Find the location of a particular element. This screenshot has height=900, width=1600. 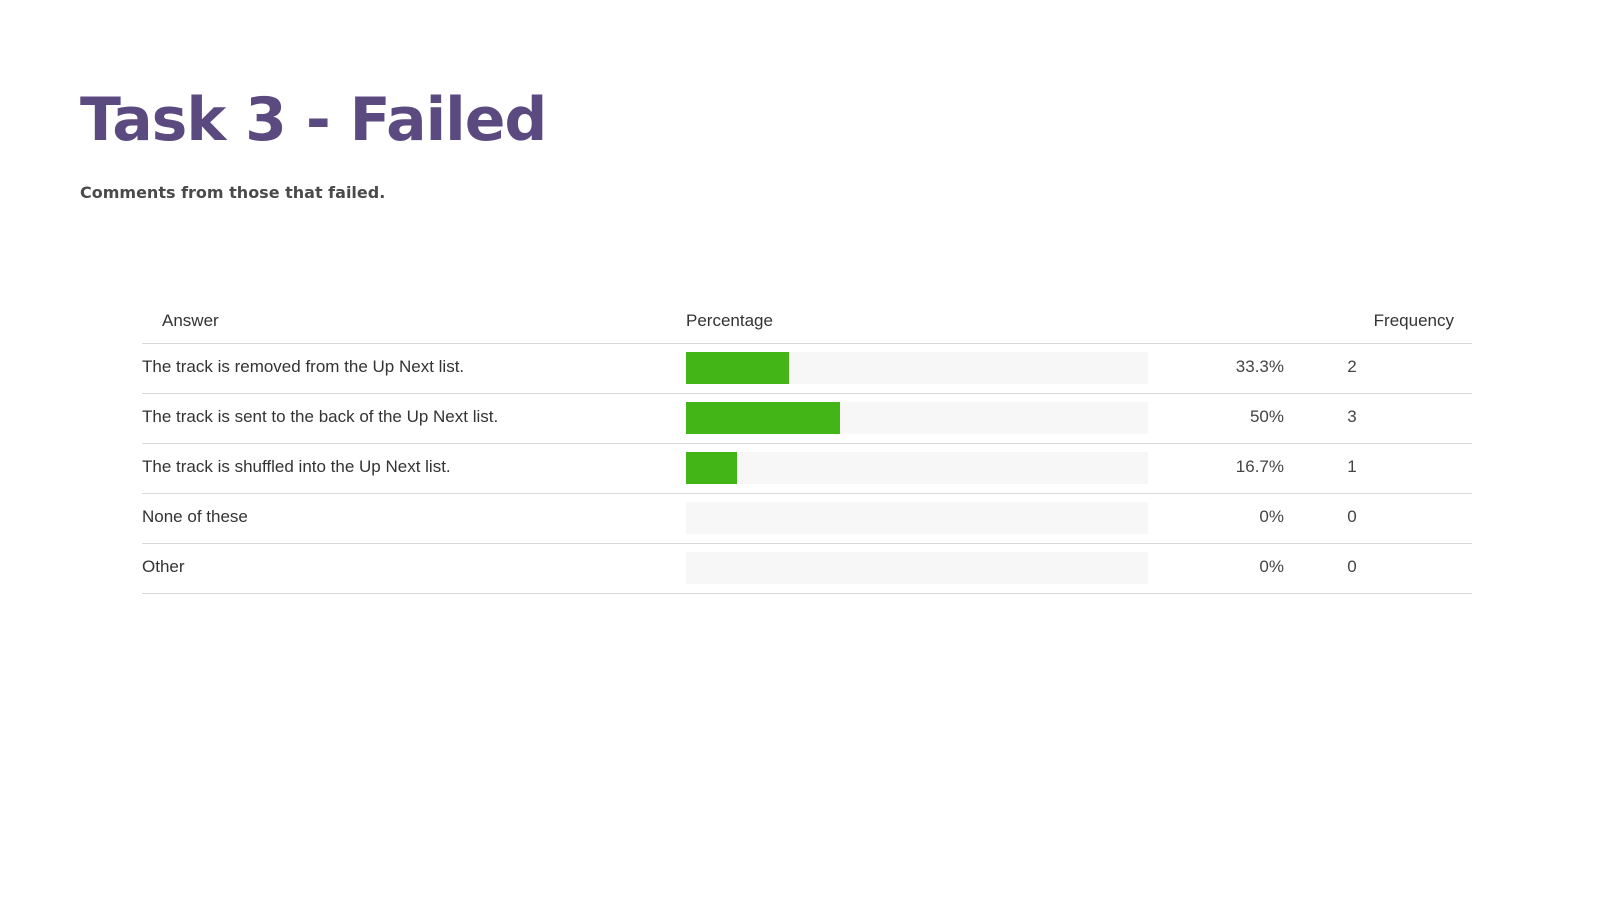

table-header: Answer Percentage Frequency is located at coordinates (807, 322).